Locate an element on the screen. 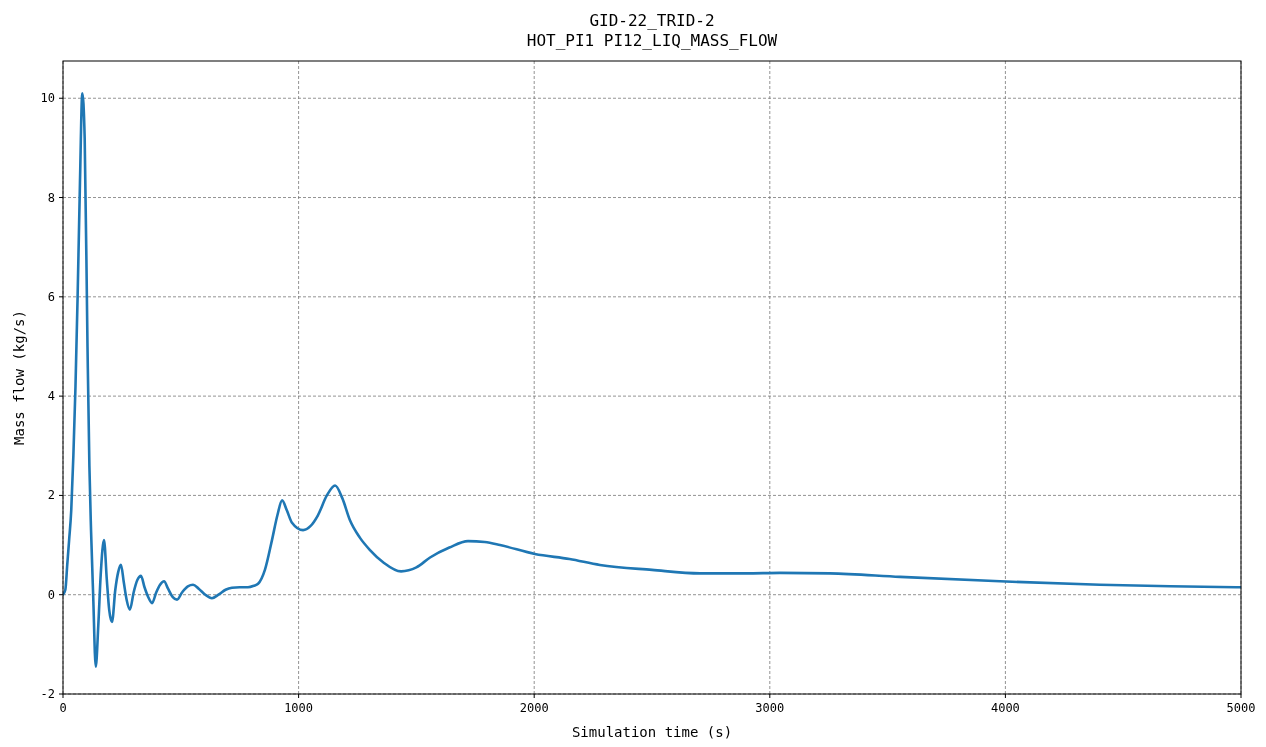 This screenshot has height=747, width=1266. chart-title: GID-22_TRID-2 HOT_PI1 PI12_LIQ_MASS_FLOW is located at coordinates (652, 30).